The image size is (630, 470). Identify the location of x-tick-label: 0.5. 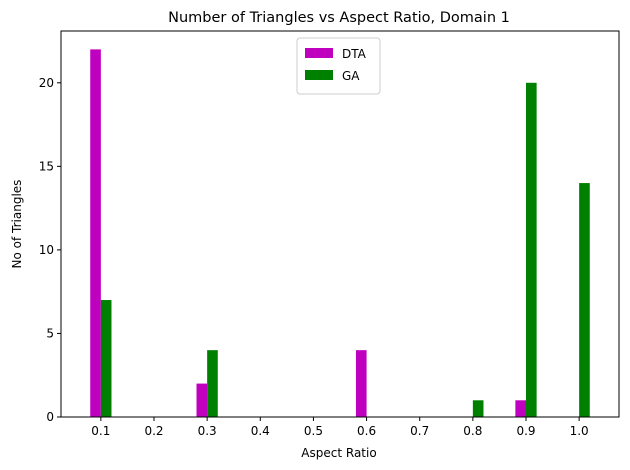
(313, 431).